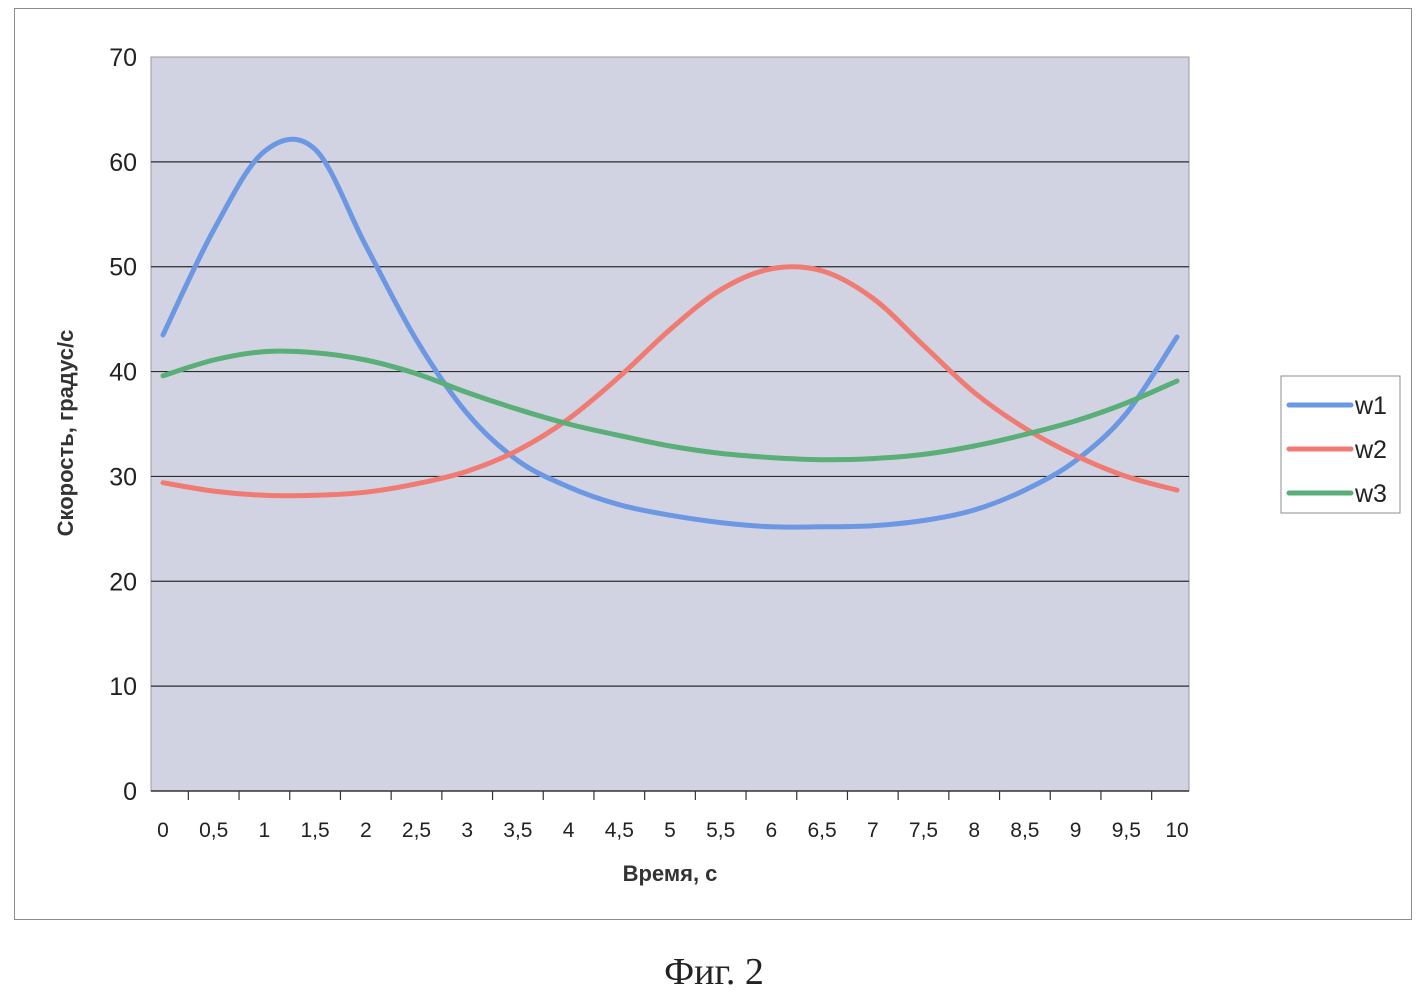 This screenshot has width=1428, height=996. What do you see at coordinates (123, 373) in the screenshot?
I see `y-tick-label: 40` at bounding box center [123, 373].